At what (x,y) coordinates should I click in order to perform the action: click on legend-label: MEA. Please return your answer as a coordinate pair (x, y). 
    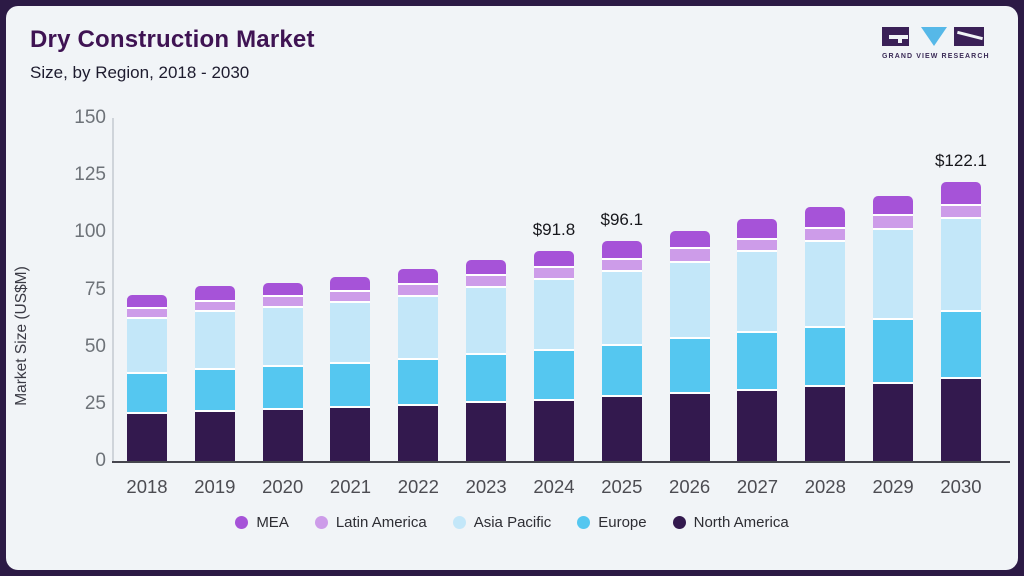
    Looking at the image, I should click on (272, 522).